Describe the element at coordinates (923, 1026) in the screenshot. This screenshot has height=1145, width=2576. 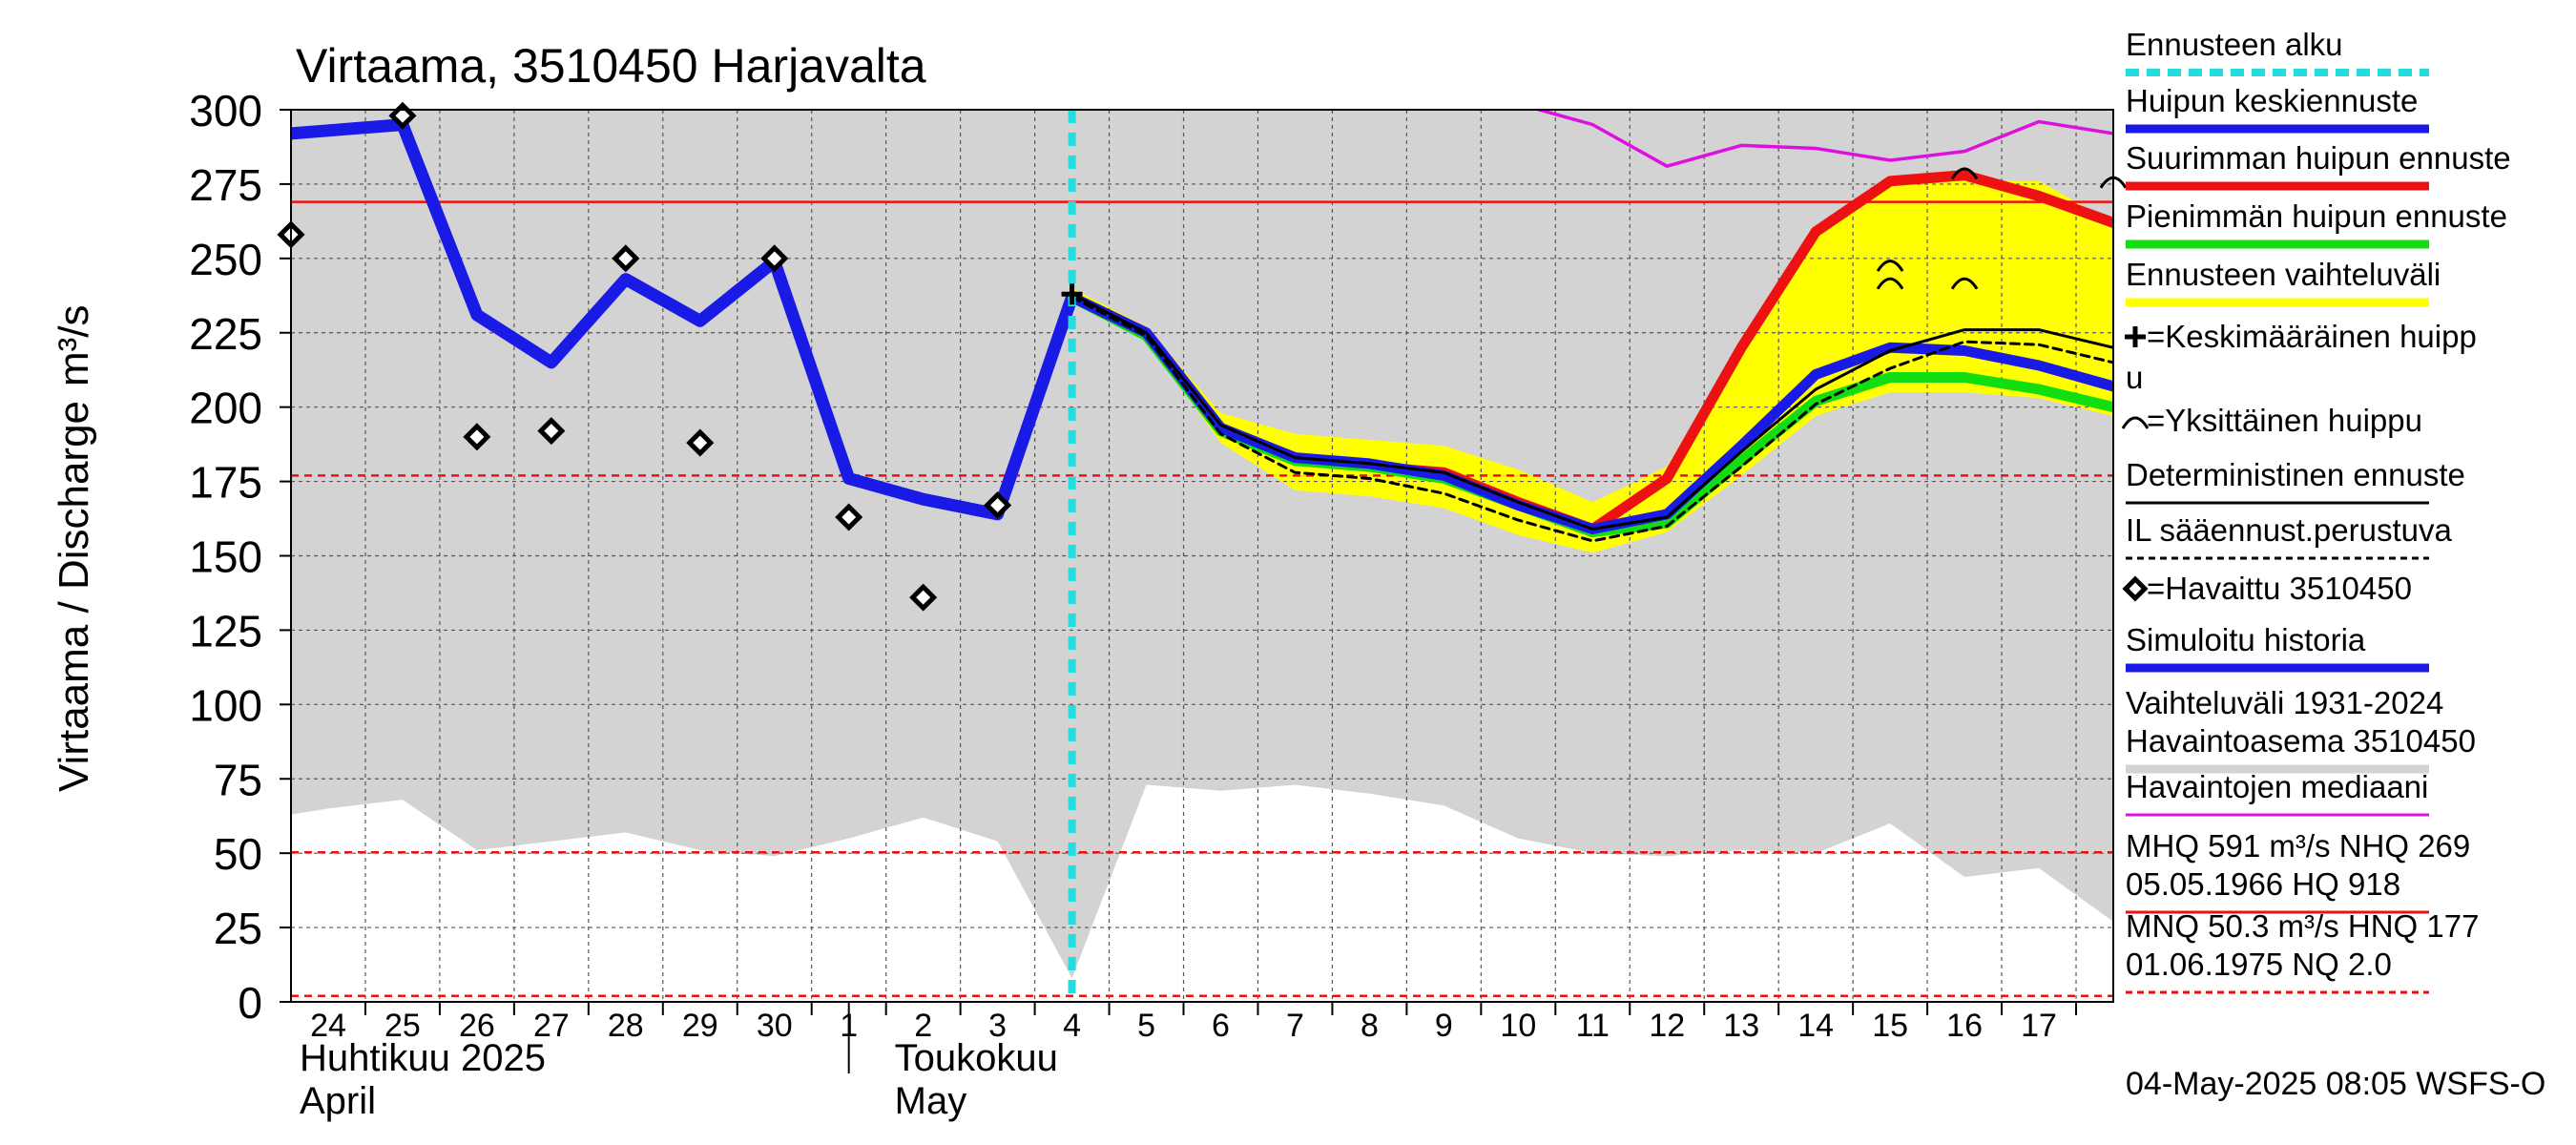
I see `x-tick-label: 2` at that location.